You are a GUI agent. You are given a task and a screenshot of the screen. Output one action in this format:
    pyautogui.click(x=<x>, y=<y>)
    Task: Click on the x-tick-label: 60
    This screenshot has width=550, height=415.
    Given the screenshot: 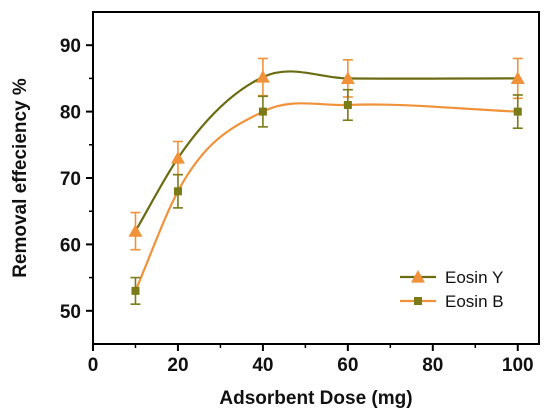 What is the action you would take?
    pyautogui.click(x=347, y=365)
    